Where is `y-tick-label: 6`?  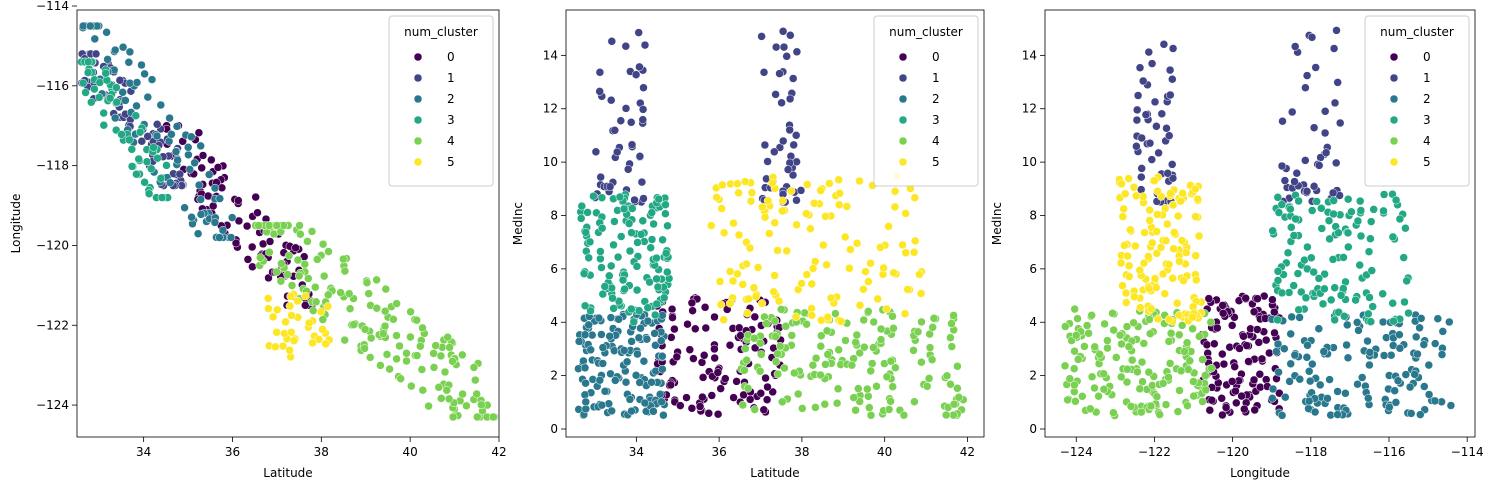 y-tick-label: 6 is located at coordinates (1033, 269).